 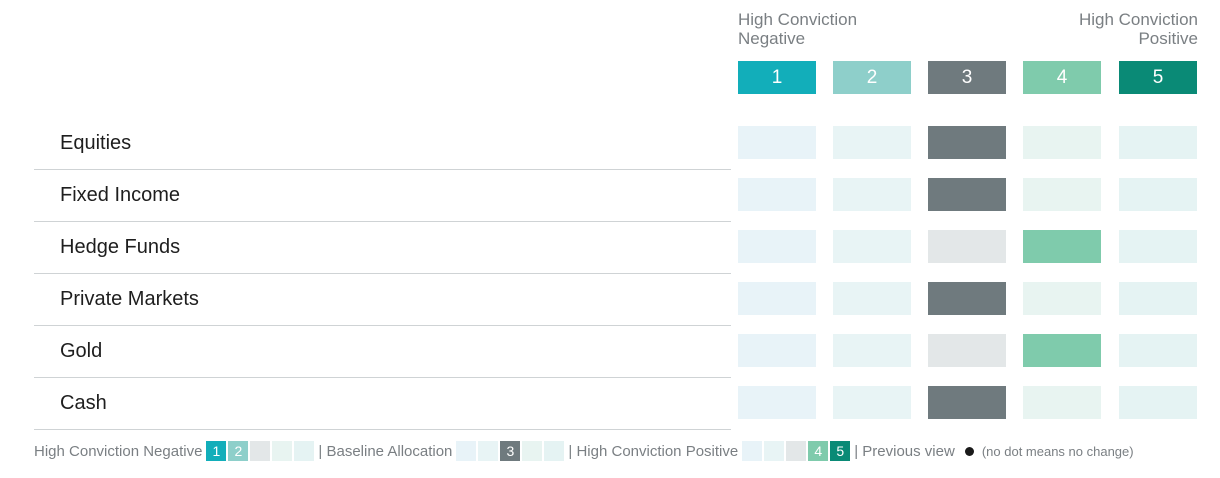 I want to click on legend-negative-square: 2, so click(x=238, y=451).